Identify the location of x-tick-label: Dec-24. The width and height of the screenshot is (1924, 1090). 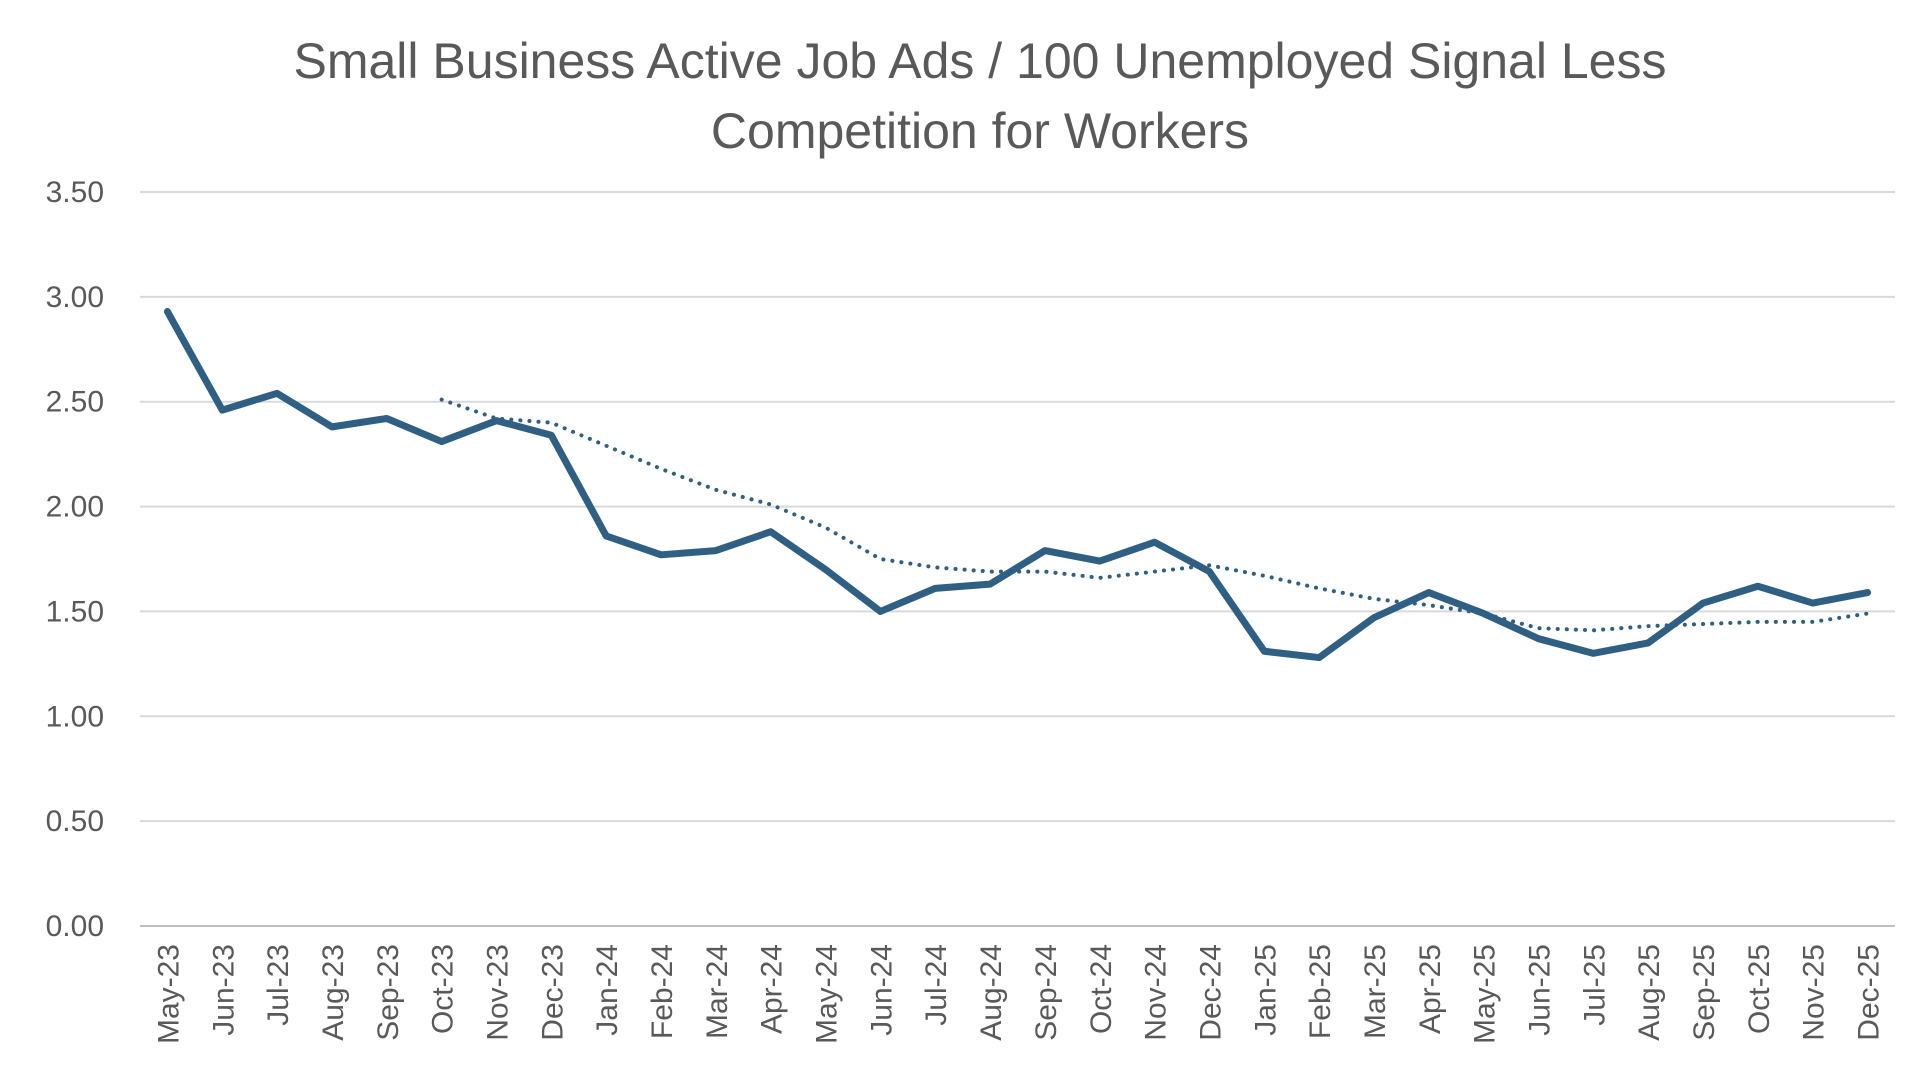
(1210, 992).